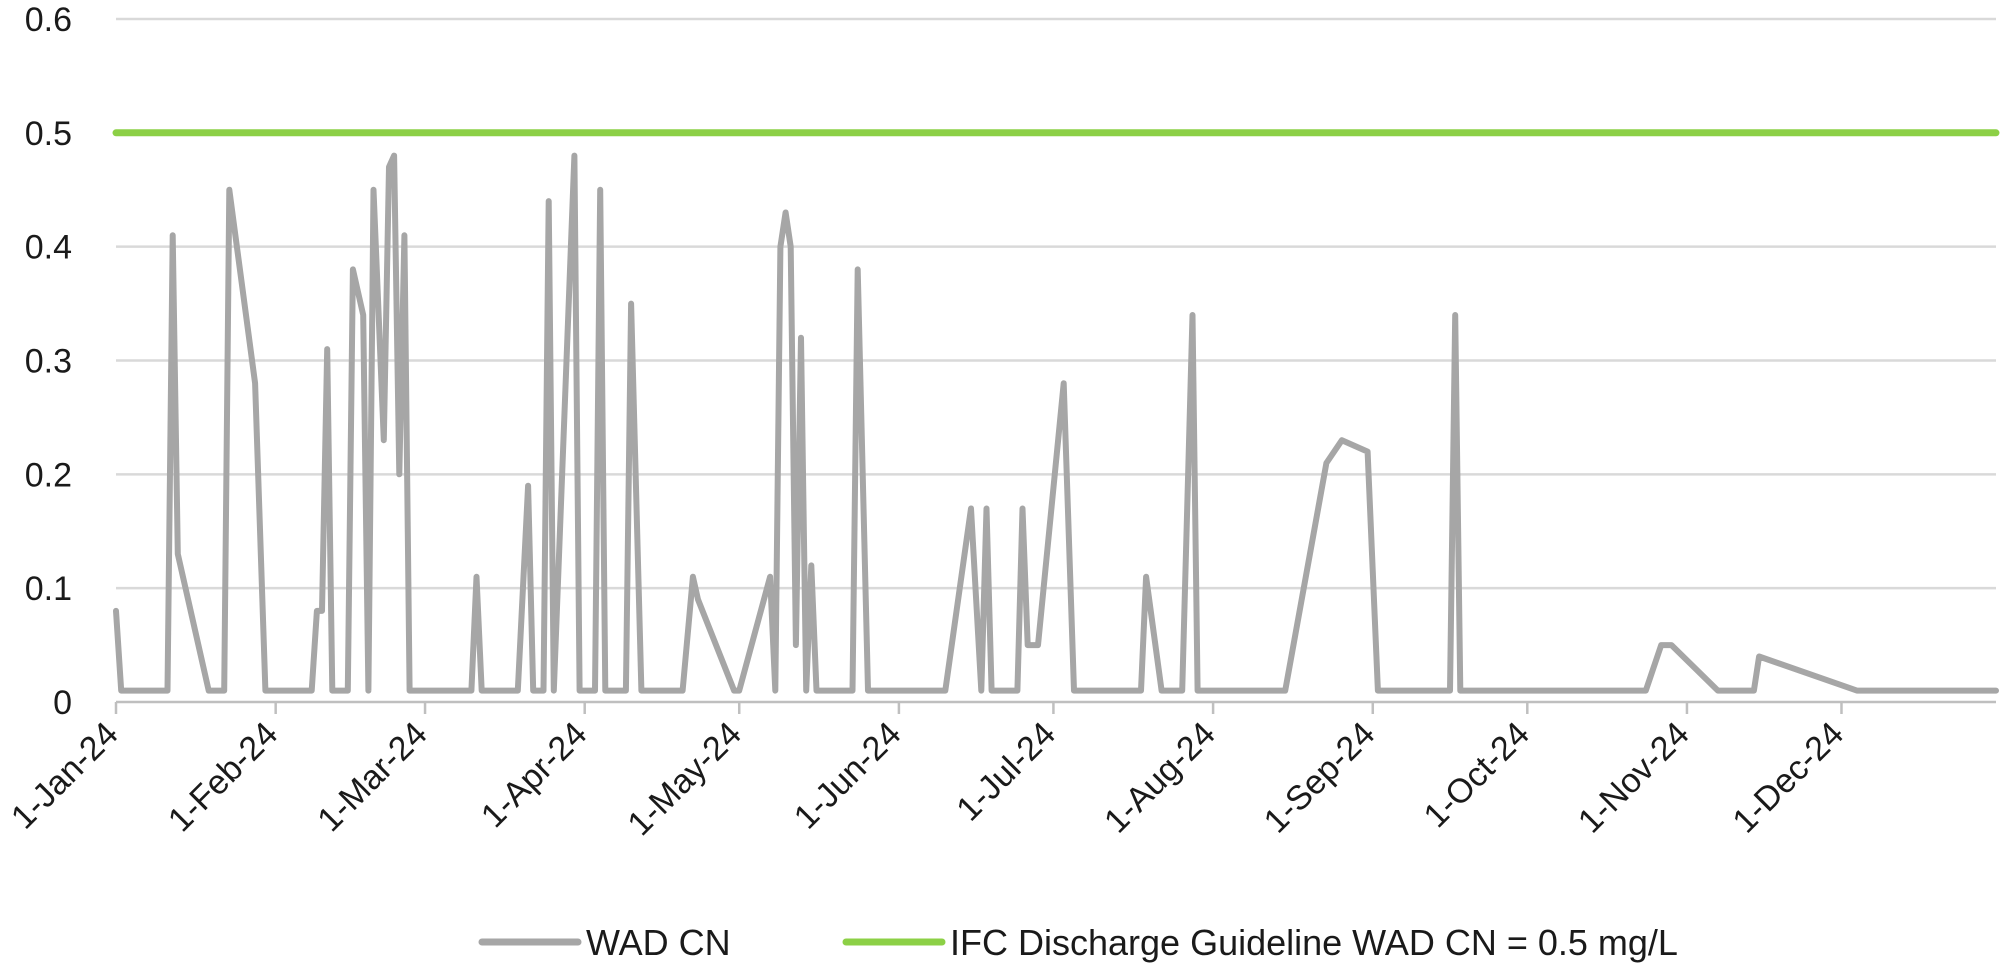 The image size is (2000, 967). What do you see at coordinates (48, 134) in the screenshot?
I see `y-tick-label: 0.5` at bounding box center [48, 134].